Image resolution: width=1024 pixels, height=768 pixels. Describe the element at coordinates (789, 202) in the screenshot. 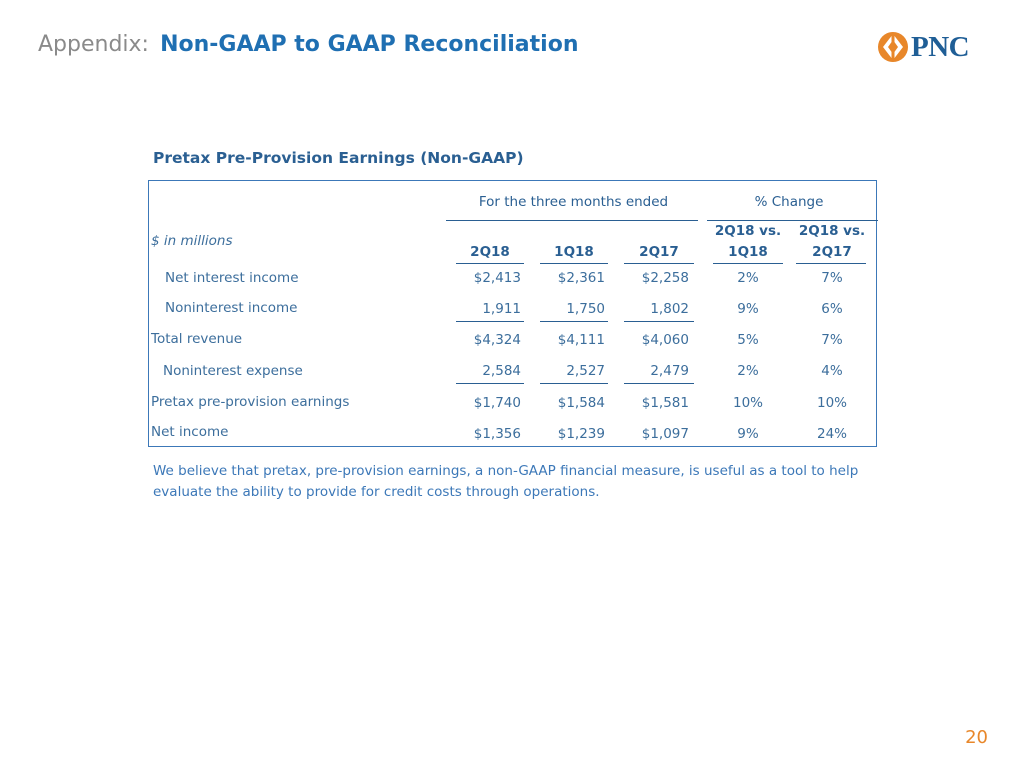

I see `group-header-change: % Change` at that location.